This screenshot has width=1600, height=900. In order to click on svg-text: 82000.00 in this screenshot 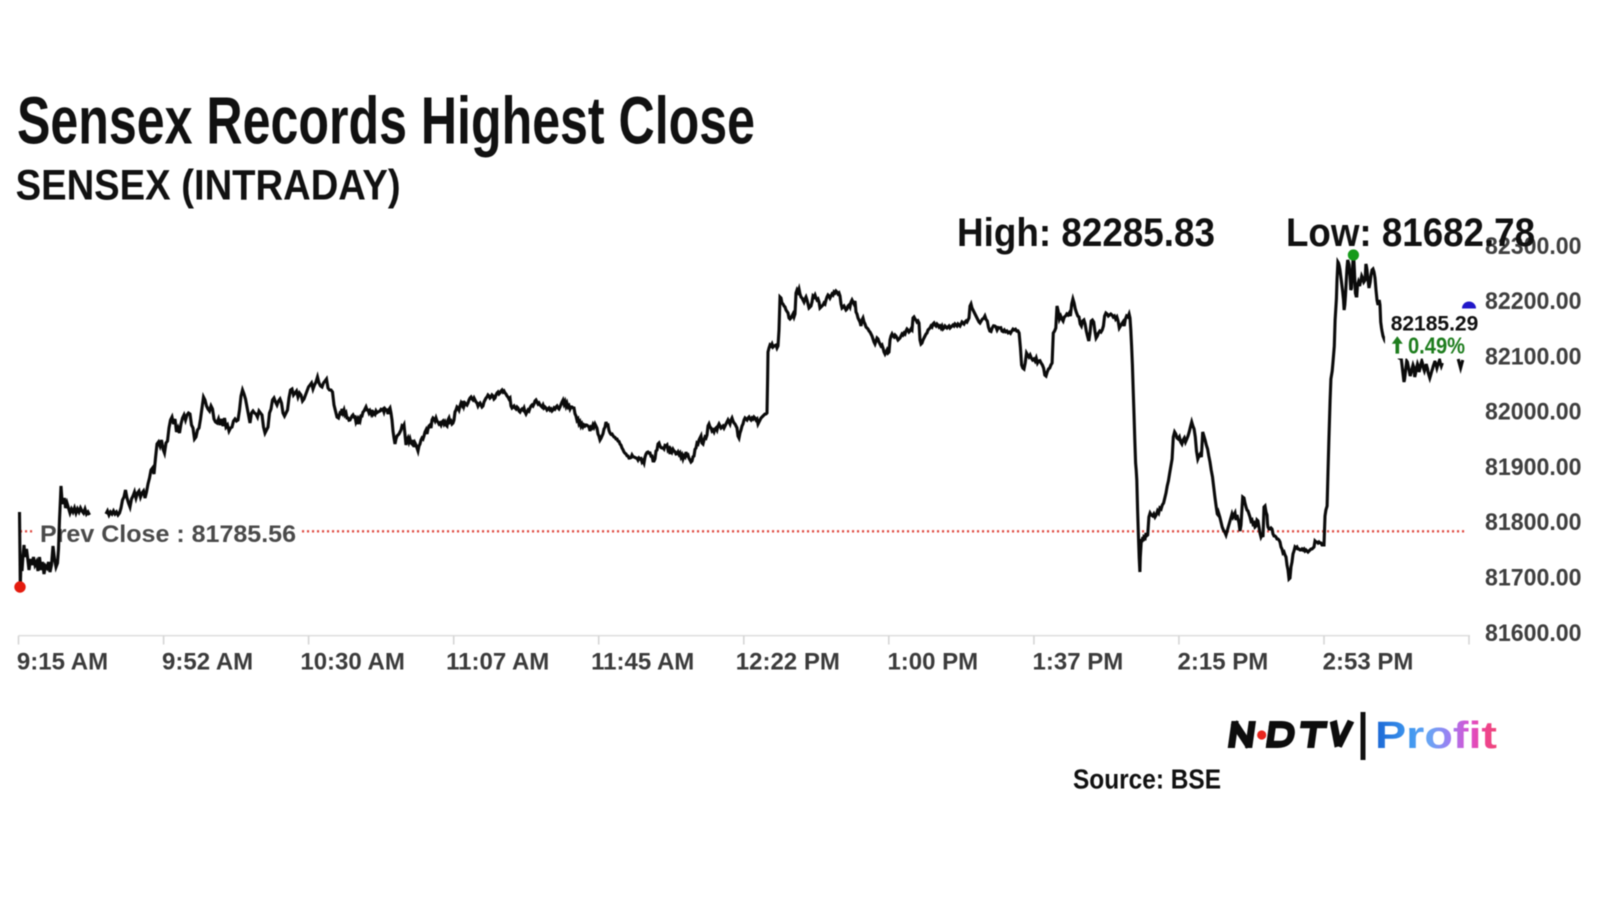, I will do `click(1533, 412)`.